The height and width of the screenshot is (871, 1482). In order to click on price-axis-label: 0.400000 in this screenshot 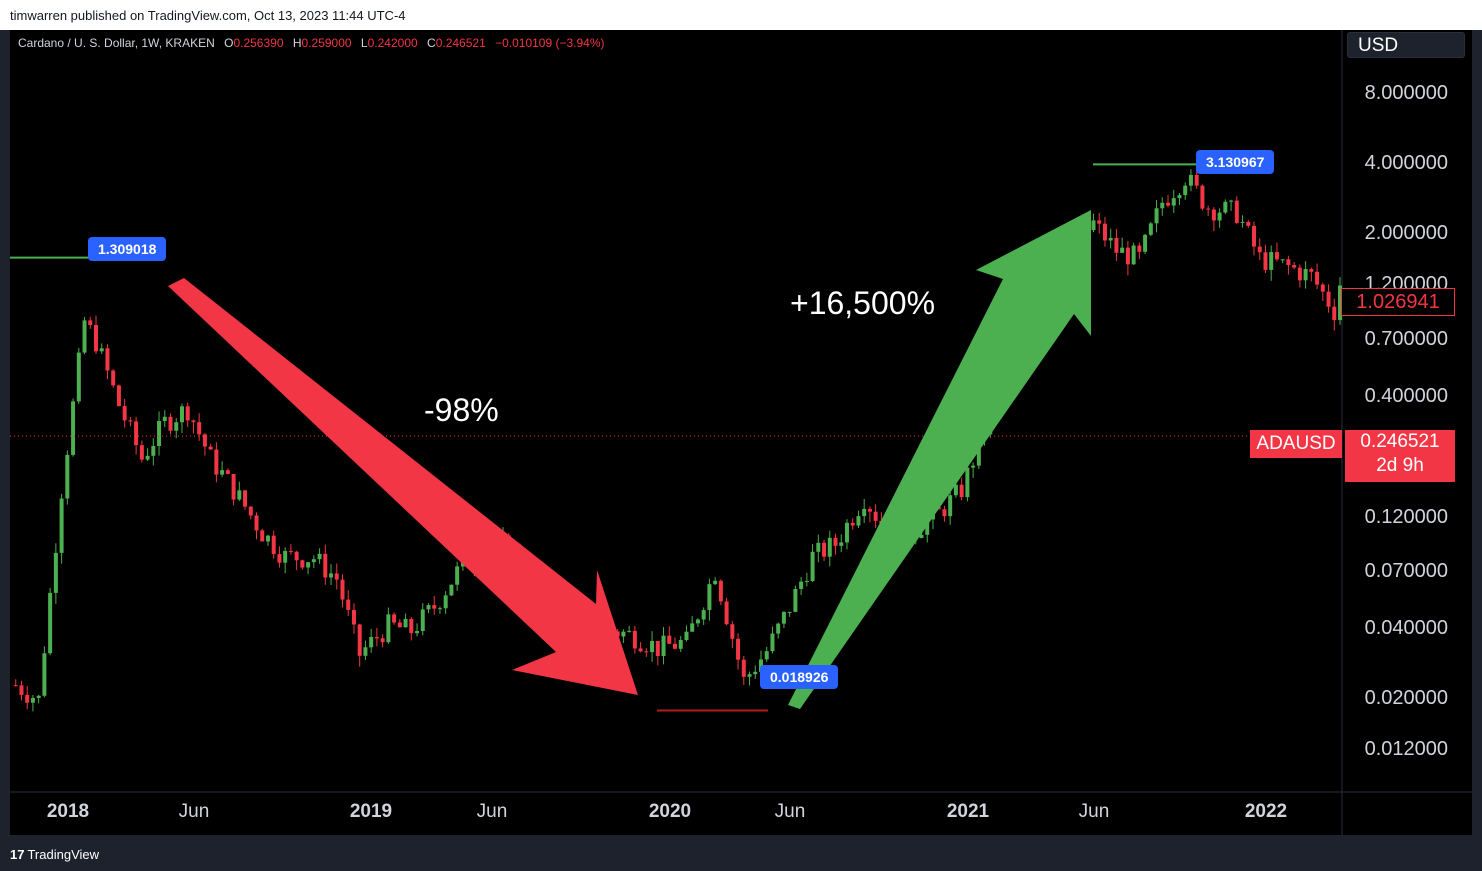, I will do `click(1406, 396)`.